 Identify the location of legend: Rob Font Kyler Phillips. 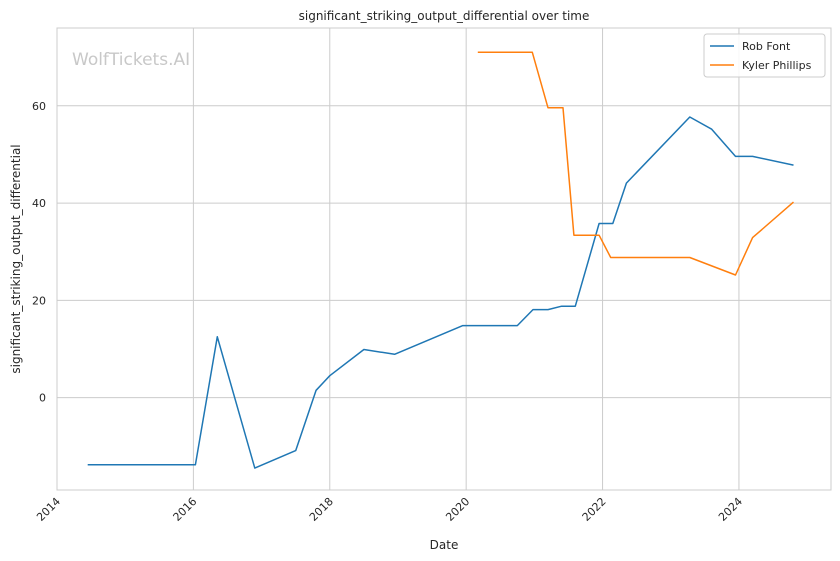
(764, 55).